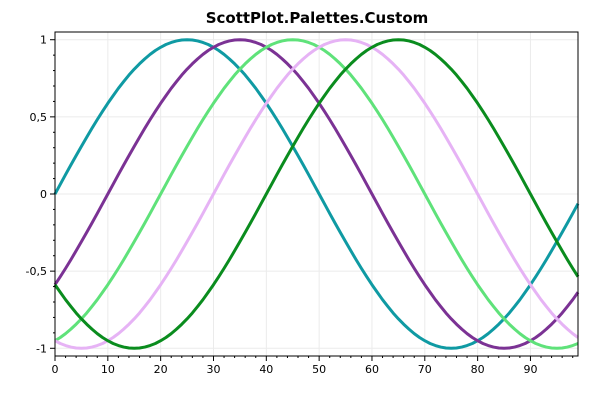 This screenshot has width=600, height=400. Describe the element at coordinates (39, 117) in the screenshot. I see `y-tick-label: 0,5` at that location.